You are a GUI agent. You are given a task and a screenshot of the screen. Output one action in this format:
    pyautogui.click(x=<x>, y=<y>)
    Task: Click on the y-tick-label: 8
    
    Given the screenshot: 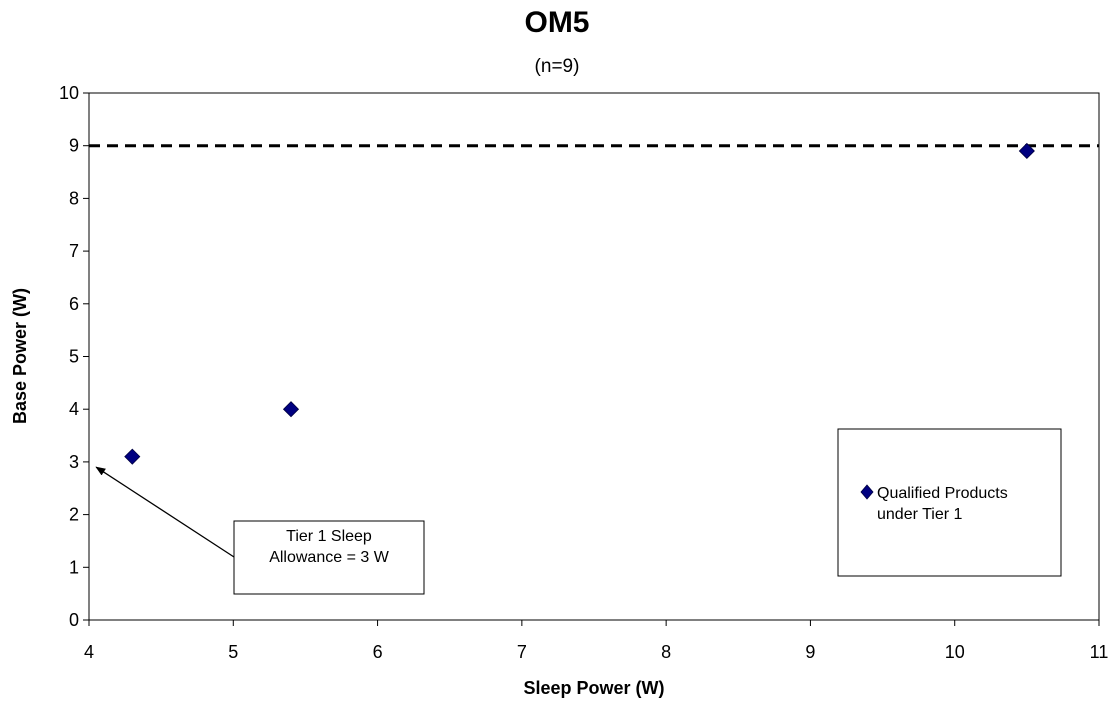 What is the action you would take?
    pyautogui.click(x=74, y=198)
    